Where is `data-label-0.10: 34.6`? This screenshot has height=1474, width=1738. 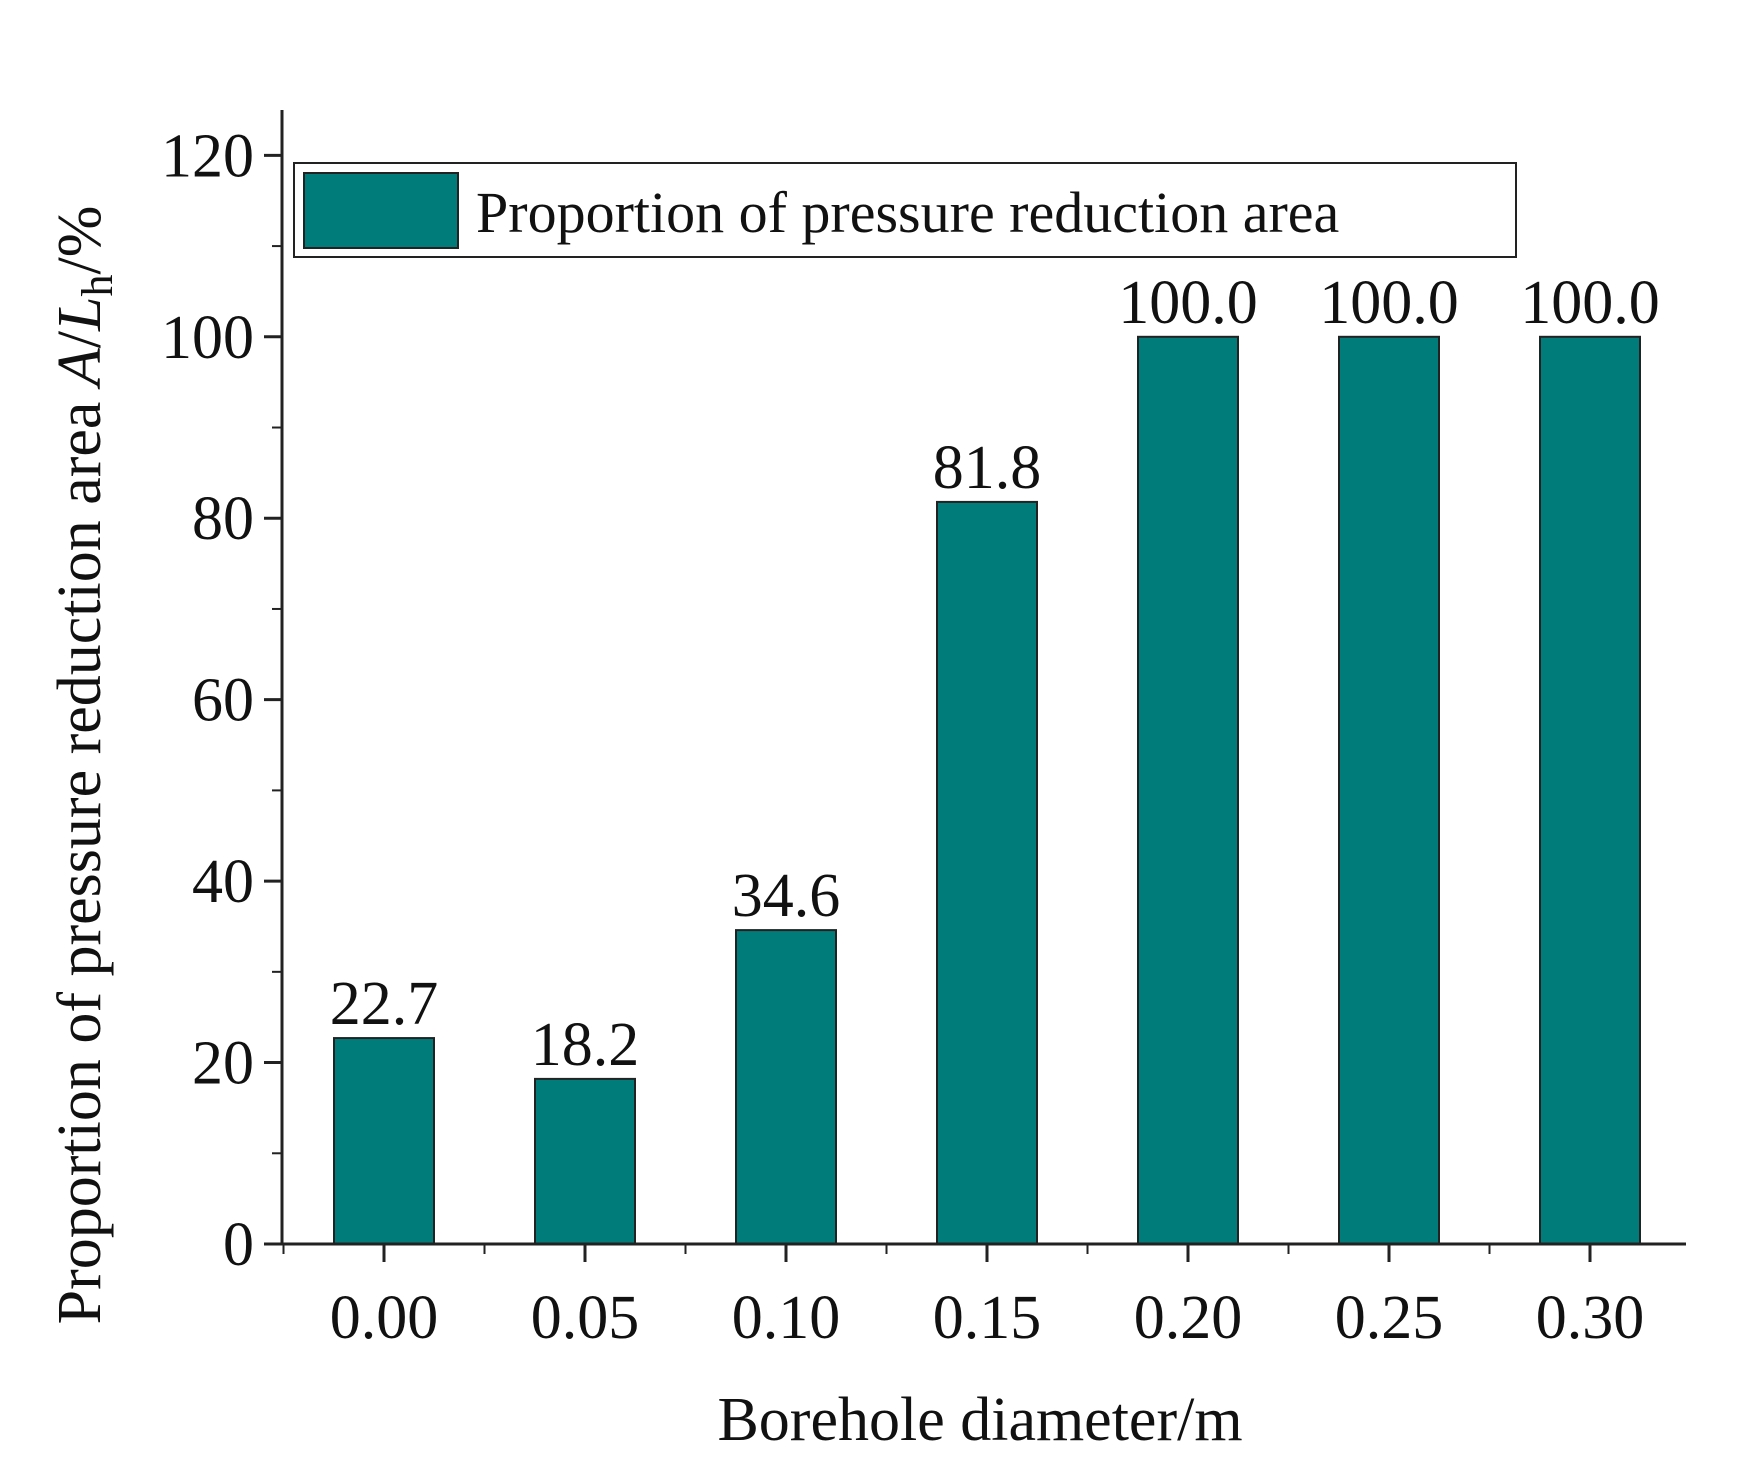
data-label-0.10: 34.6 is located at coordinates (786, 896).